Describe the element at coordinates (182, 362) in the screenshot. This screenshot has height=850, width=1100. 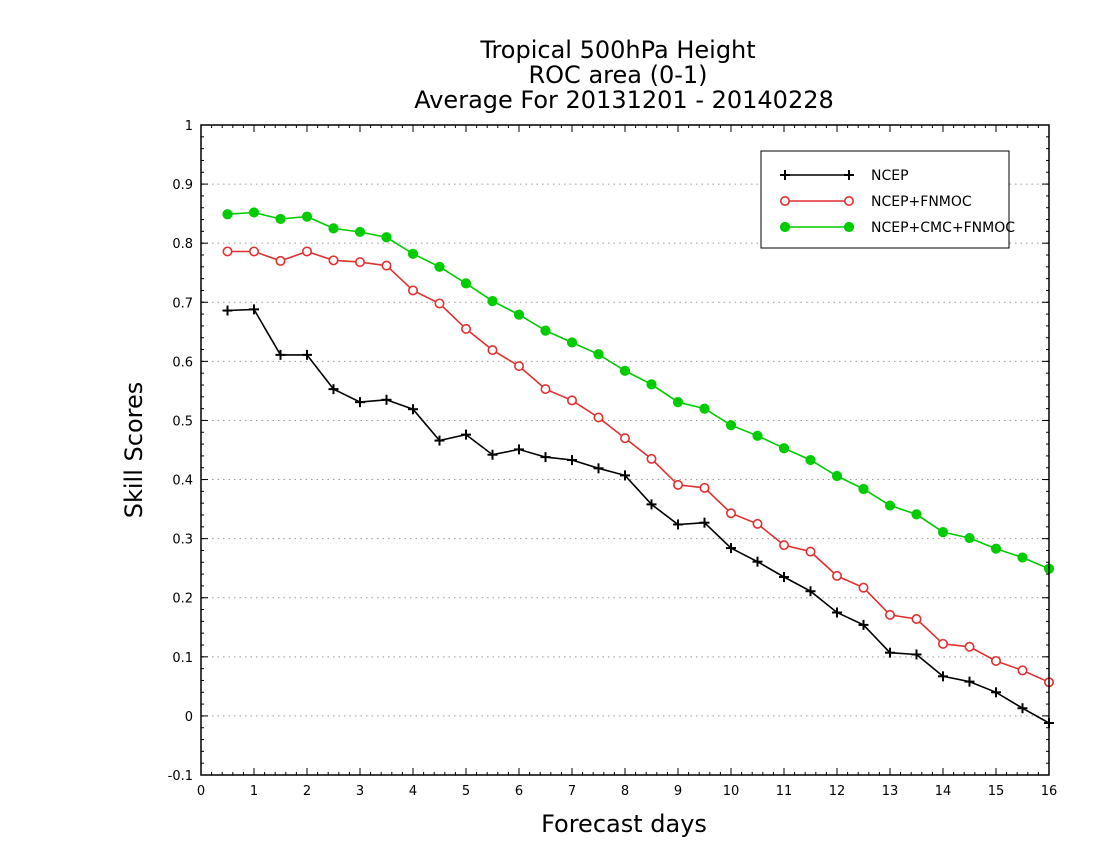
I see `y-tick-label: 0.6` at that location.